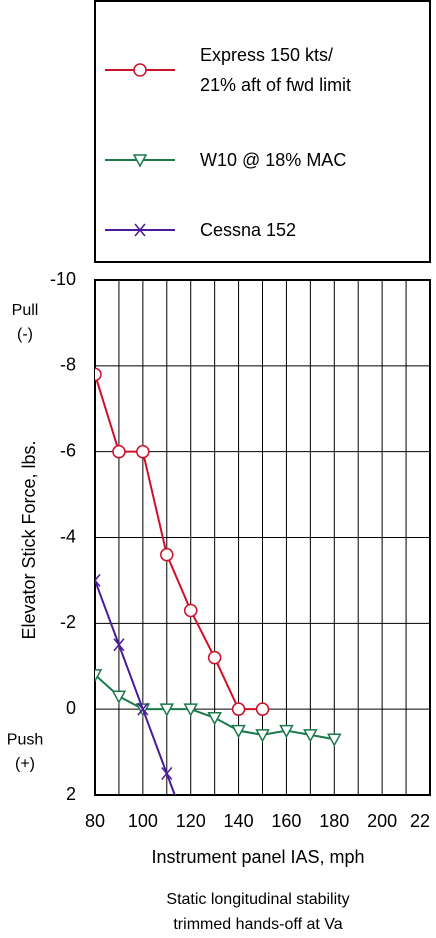 The width and height of the screenshot is (436, 938). Describe the element at coordinates (382, 821) in the screenshot. I see `x-tick-label: 200` at that location.